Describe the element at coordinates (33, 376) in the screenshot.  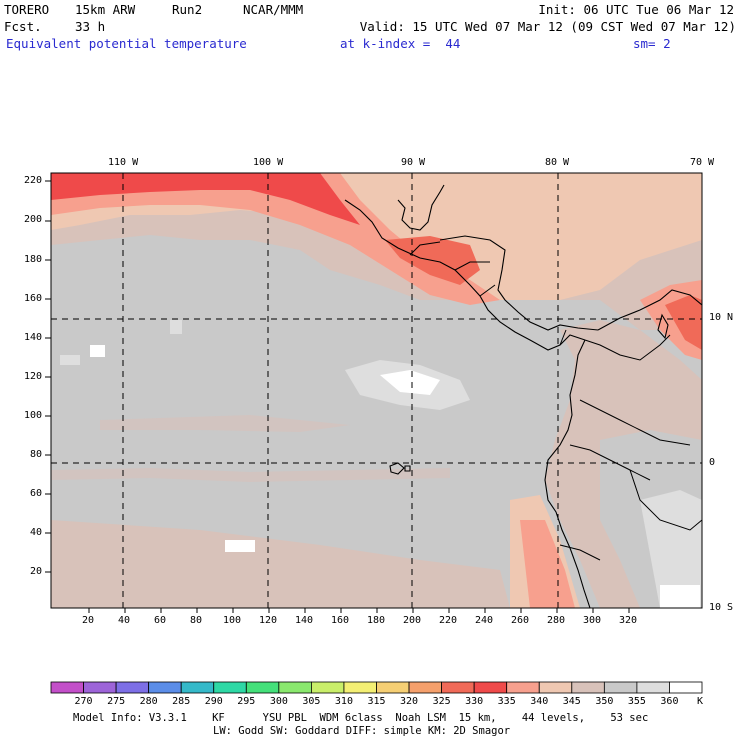
I see `y-label: 120` at that location.